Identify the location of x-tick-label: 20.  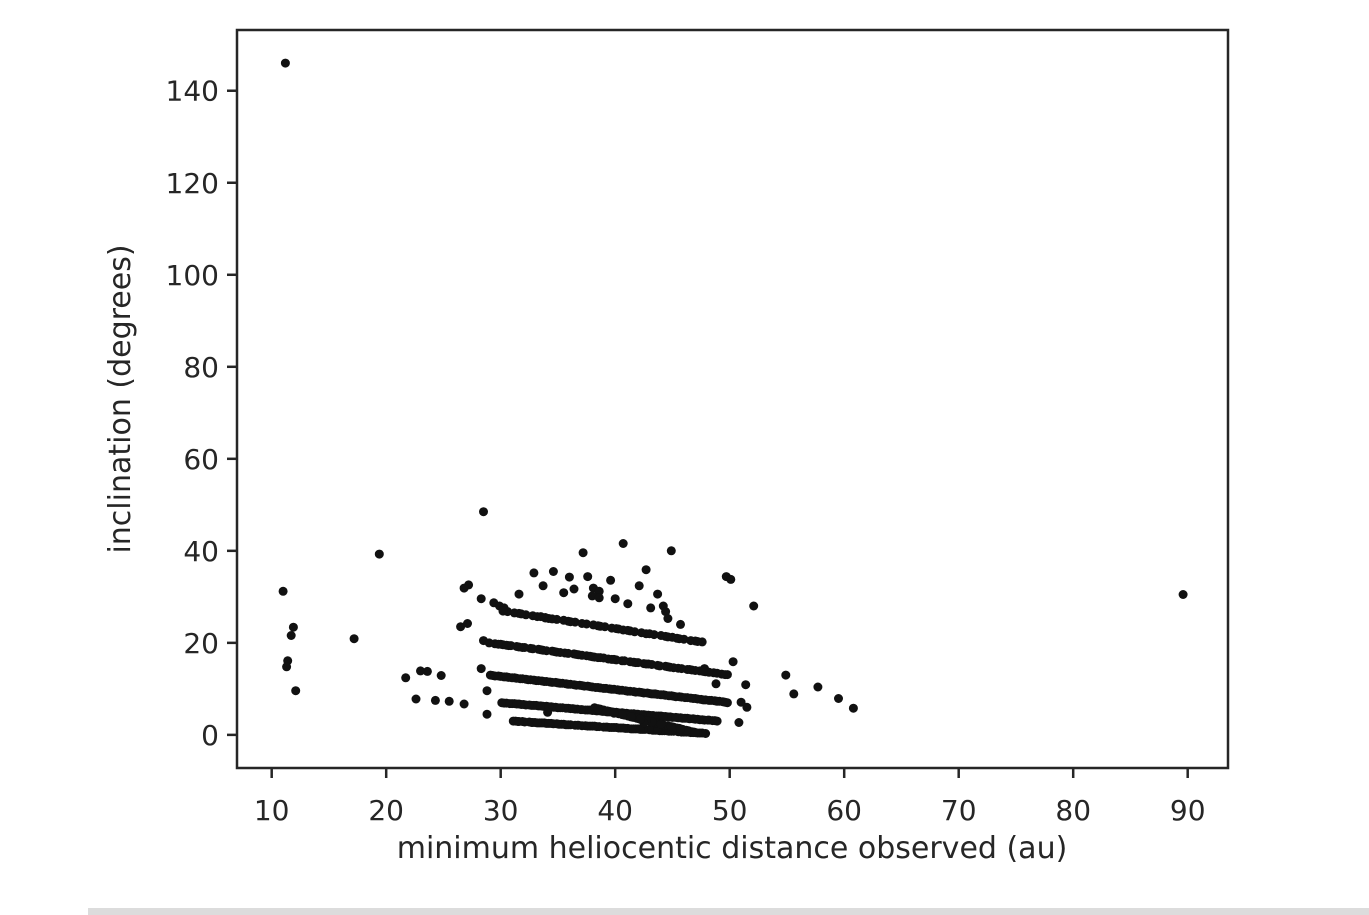
(386, 810).